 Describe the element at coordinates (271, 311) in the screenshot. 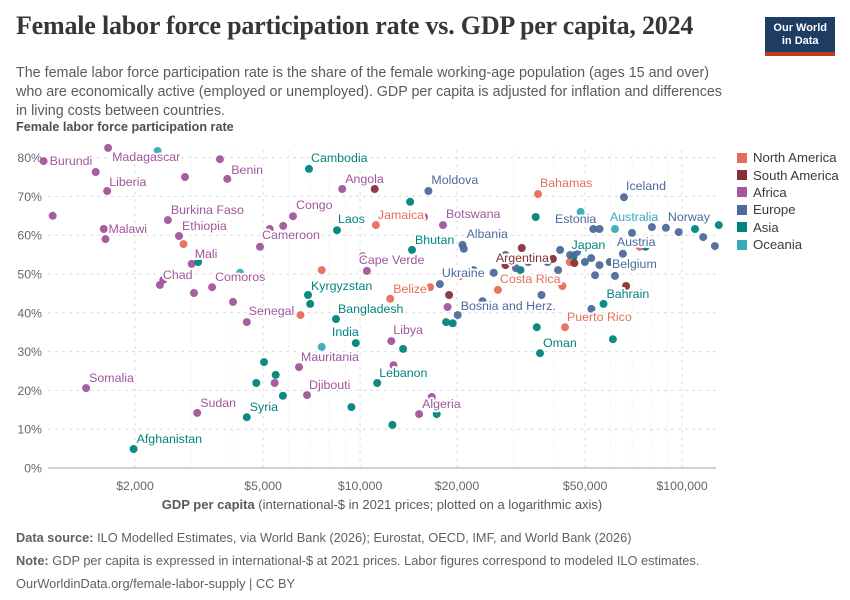

I see `point-label-senegal: Senegal` at that location.